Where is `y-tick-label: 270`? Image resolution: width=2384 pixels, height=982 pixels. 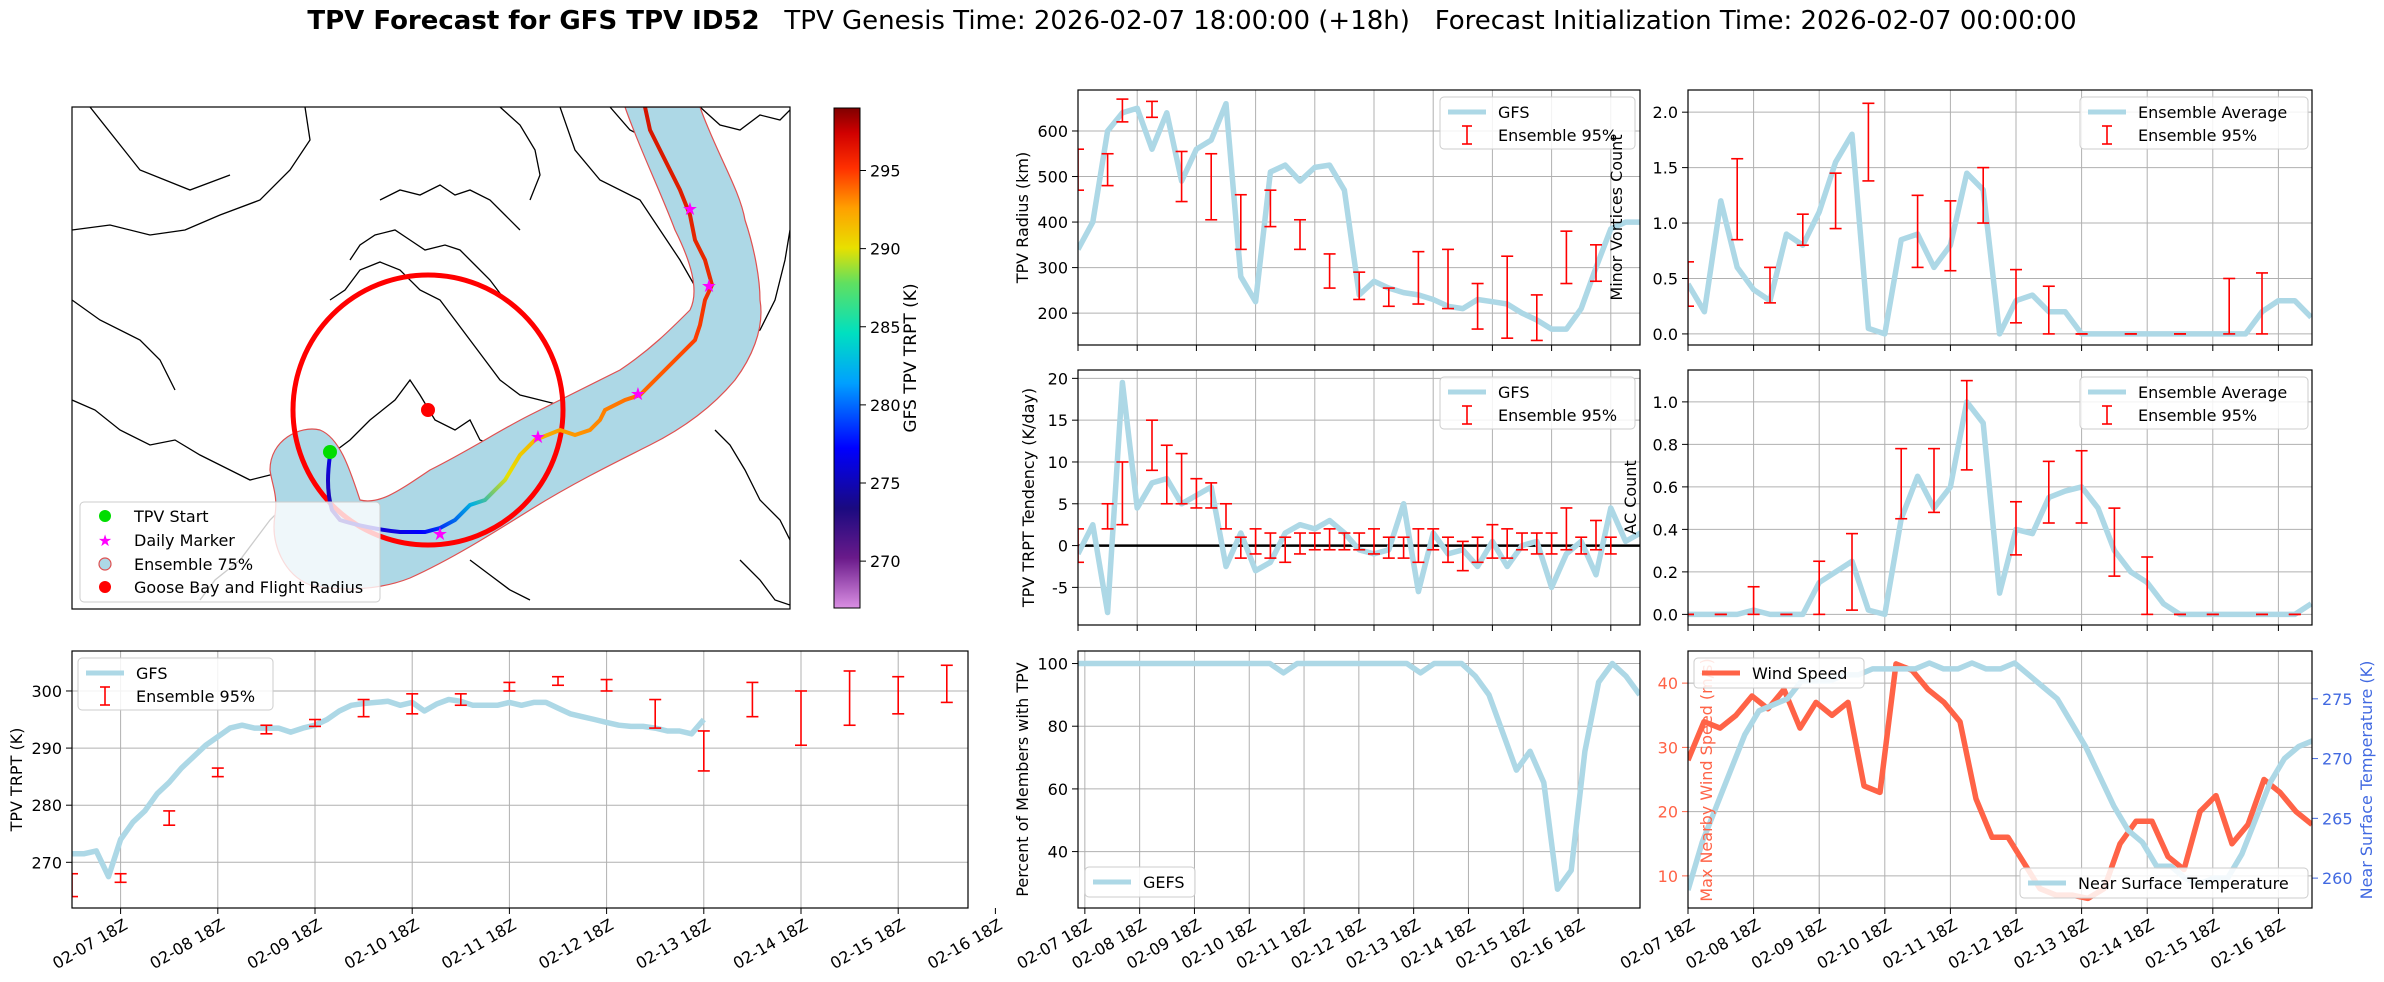 y-tick-label: 270 is located at coordinates (46, 862).